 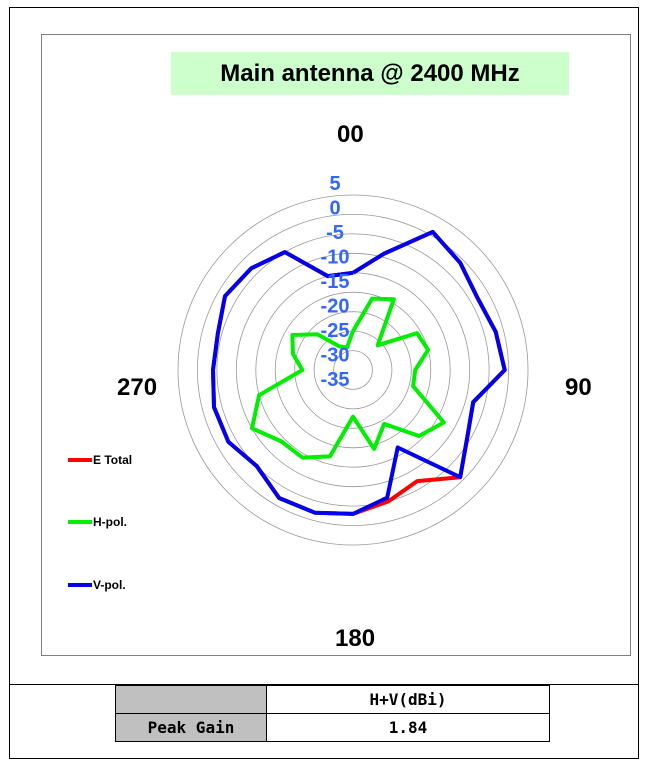 I want to click on radial-tick-label: -25, so click(x=335, y=331).